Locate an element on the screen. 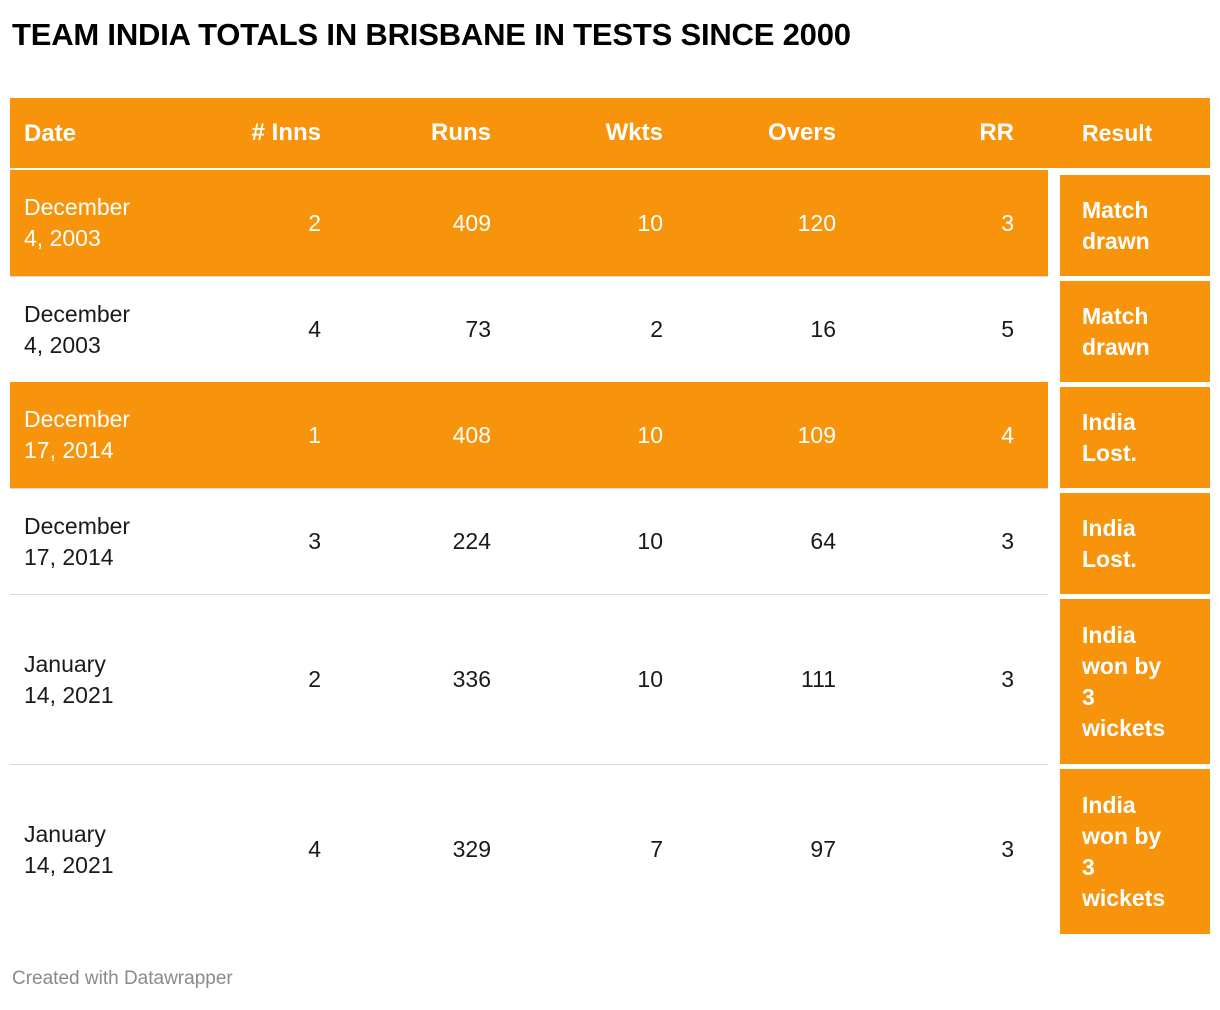 Image resolution: width=1220 pixels, height=1010 pixels. cell-runs: 224 is located at coordinates (440, 541).